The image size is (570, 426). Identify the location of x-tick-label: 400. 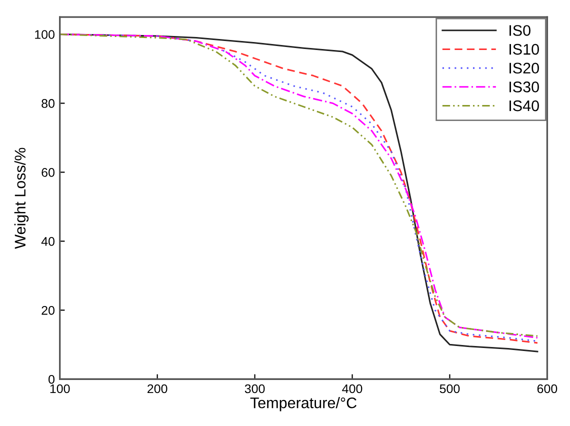
(352, 389).